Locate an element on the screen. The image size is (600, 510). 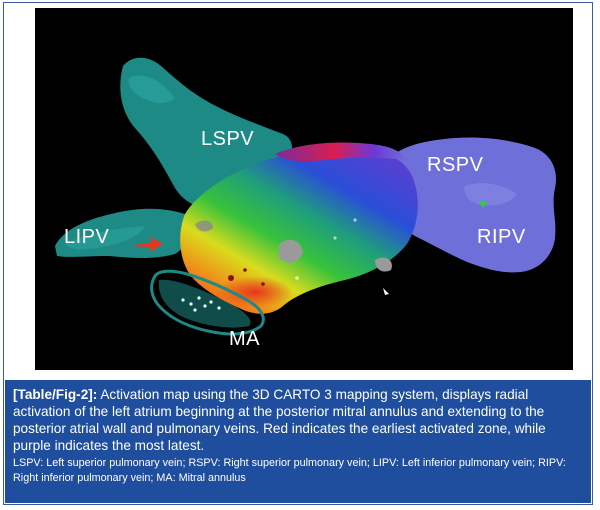
label-rspv: RSPV is located at coordinates (455, 165).